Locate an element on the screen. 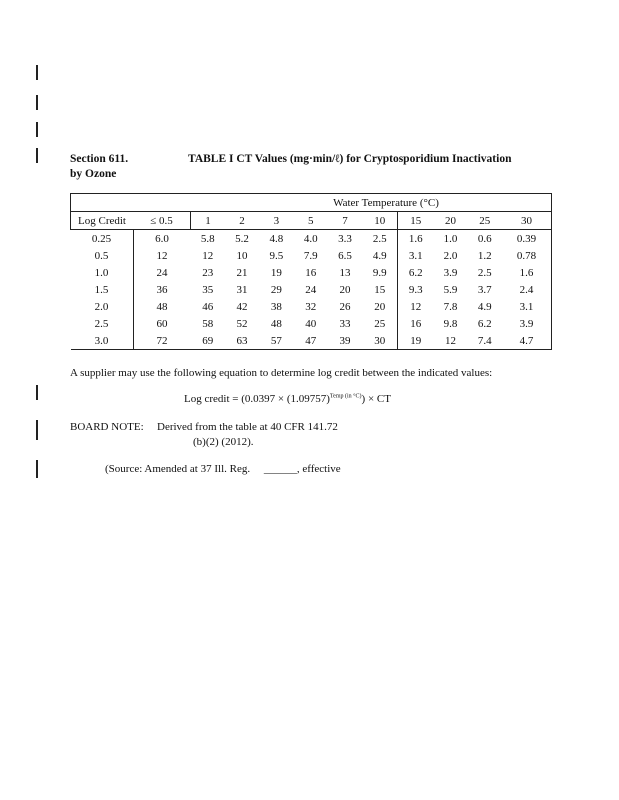 This screenshot has width=619, height=800. table-cell: 3.3 is located at coordinates (345, 238).